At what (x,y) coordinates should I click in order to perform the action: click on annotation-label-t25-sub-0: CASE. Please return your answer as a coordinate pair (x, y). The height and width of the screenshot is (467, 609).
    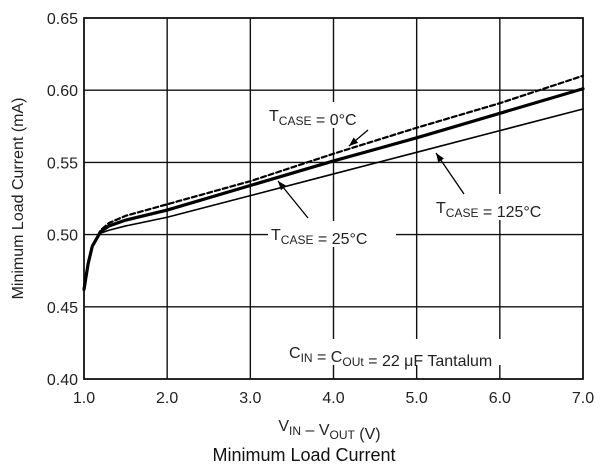
    Looking at the image, I should click on (297, 240).